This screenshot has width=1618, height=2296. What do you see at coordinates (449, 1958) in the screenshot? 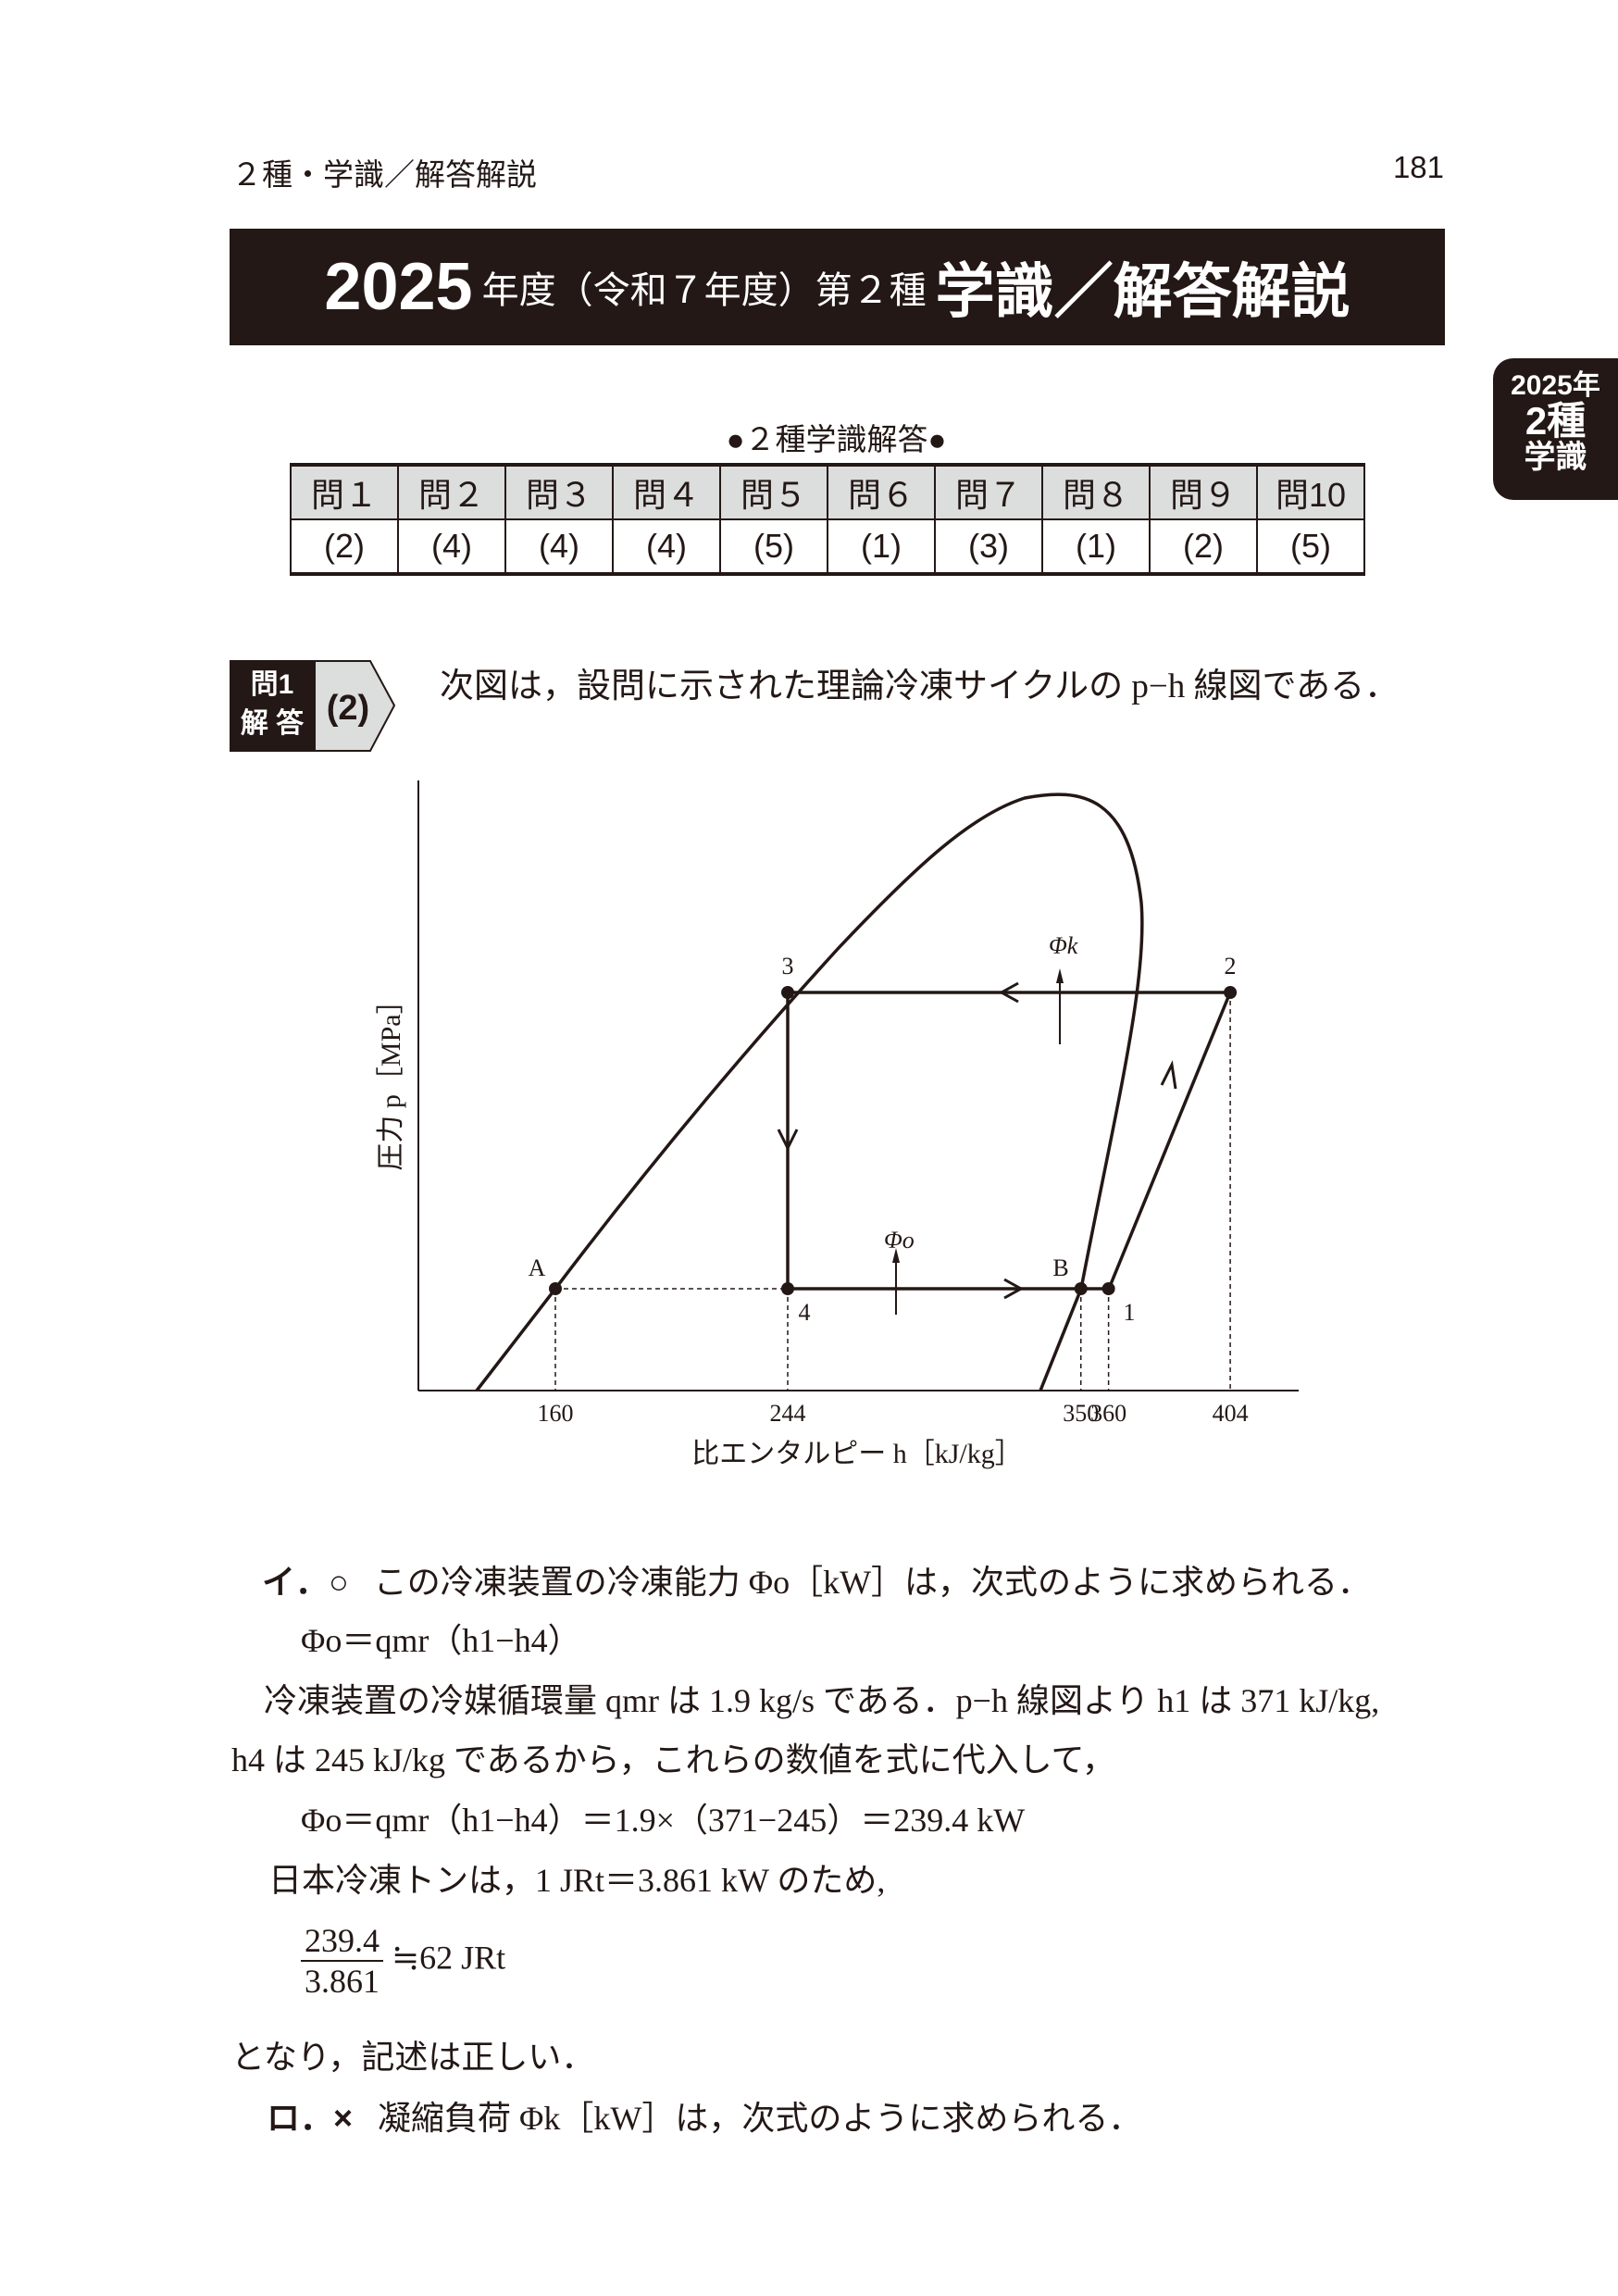
I see `fraction-result: ≒62 JRt` at bounding box center [449, 1958].